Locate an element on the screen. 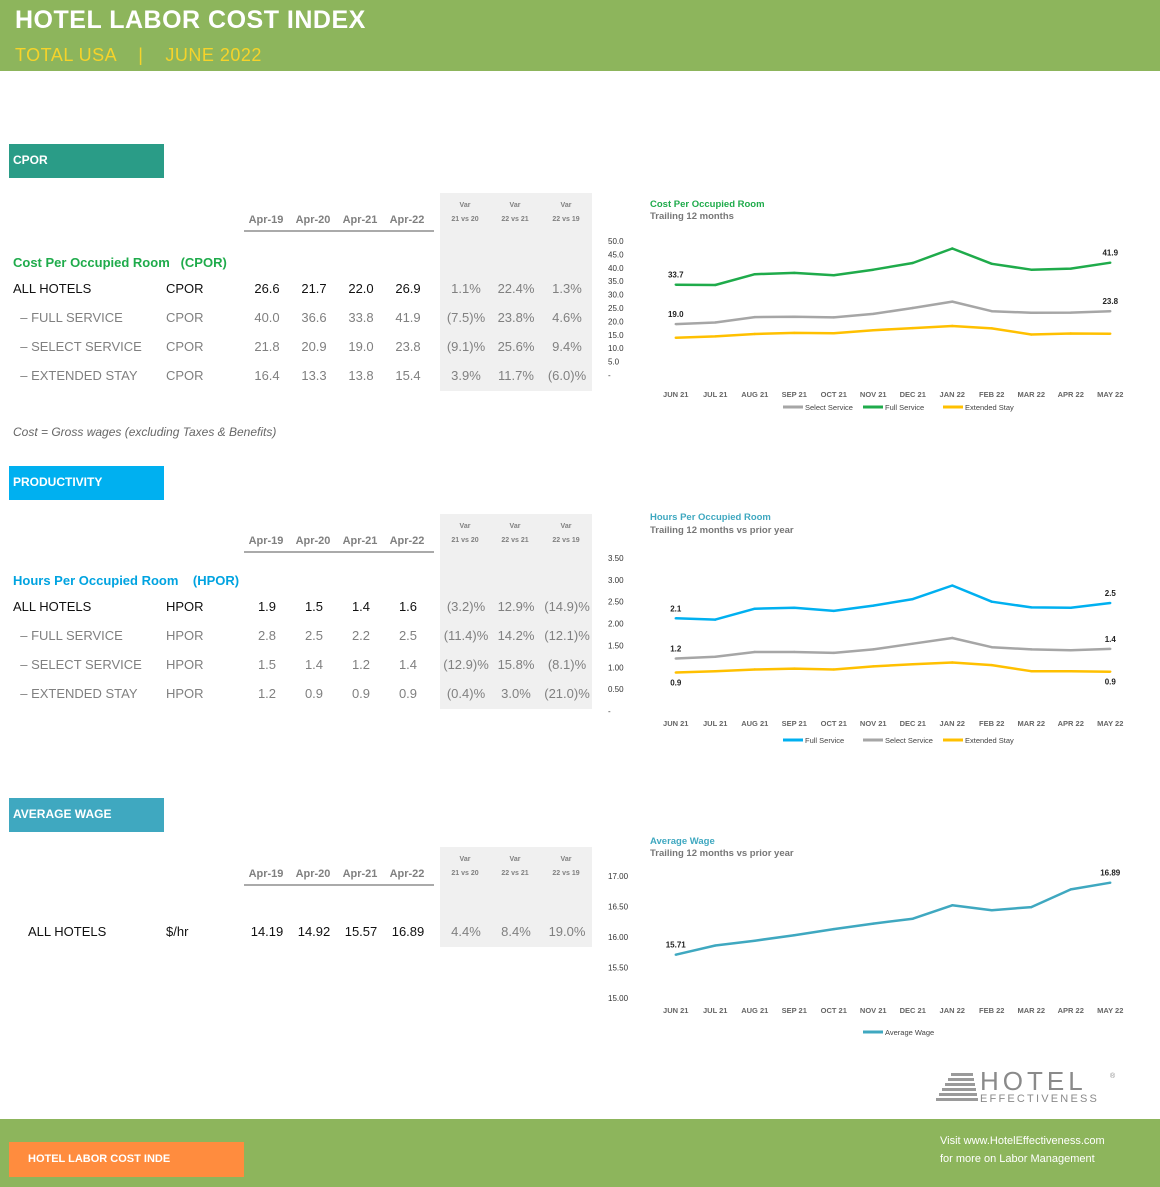 The width and height of the screenshot is (1160, 1187). productivity-row-value: 2.8 is located at coordinates (267, 635).